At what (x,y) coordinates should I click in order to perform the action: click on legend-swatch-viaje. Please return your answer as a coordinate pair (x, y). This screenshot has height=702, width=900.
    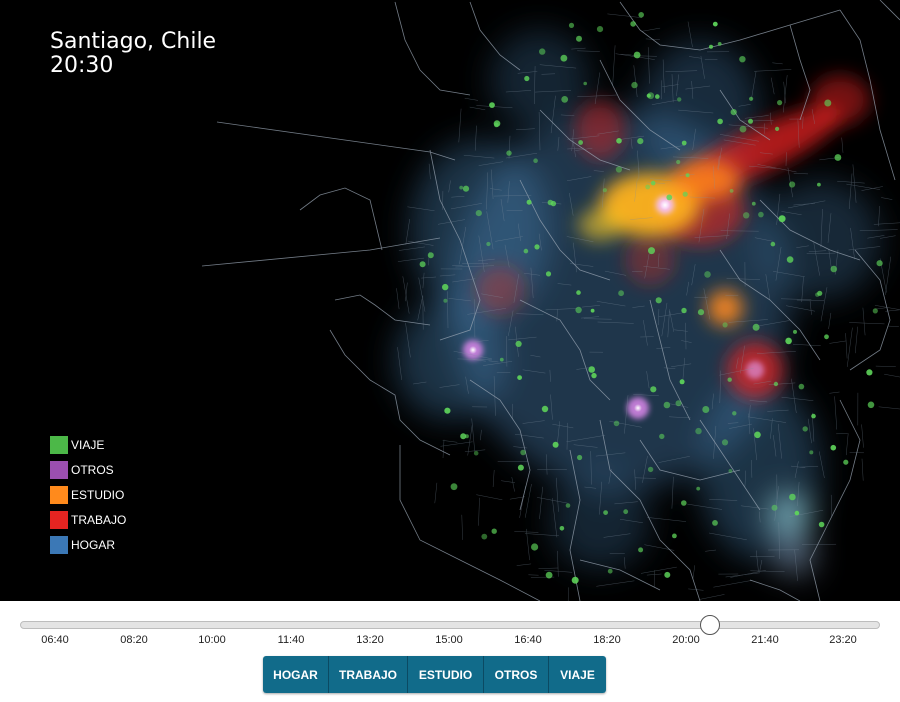
    Looking at the image, I should click on (59, 444).